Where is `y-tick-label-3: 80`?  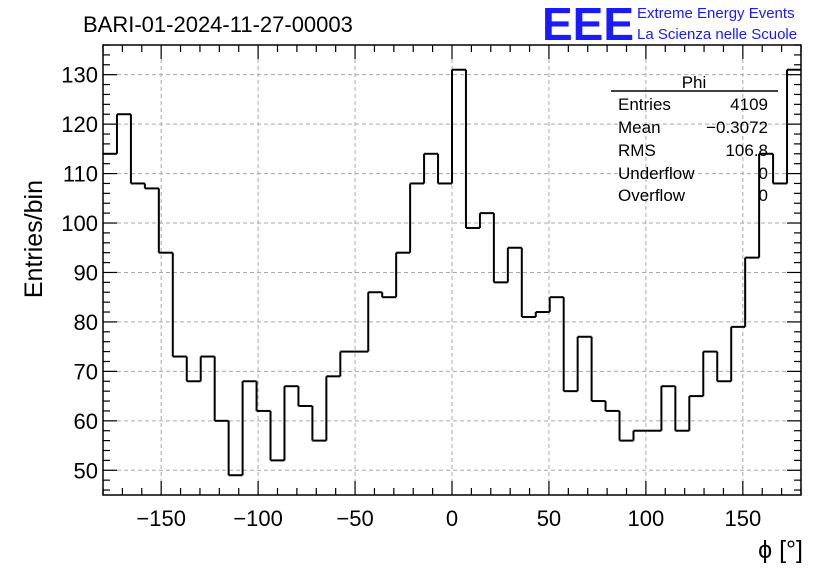 y-tick-label-3: 80 is located at coordinates (86, 322).